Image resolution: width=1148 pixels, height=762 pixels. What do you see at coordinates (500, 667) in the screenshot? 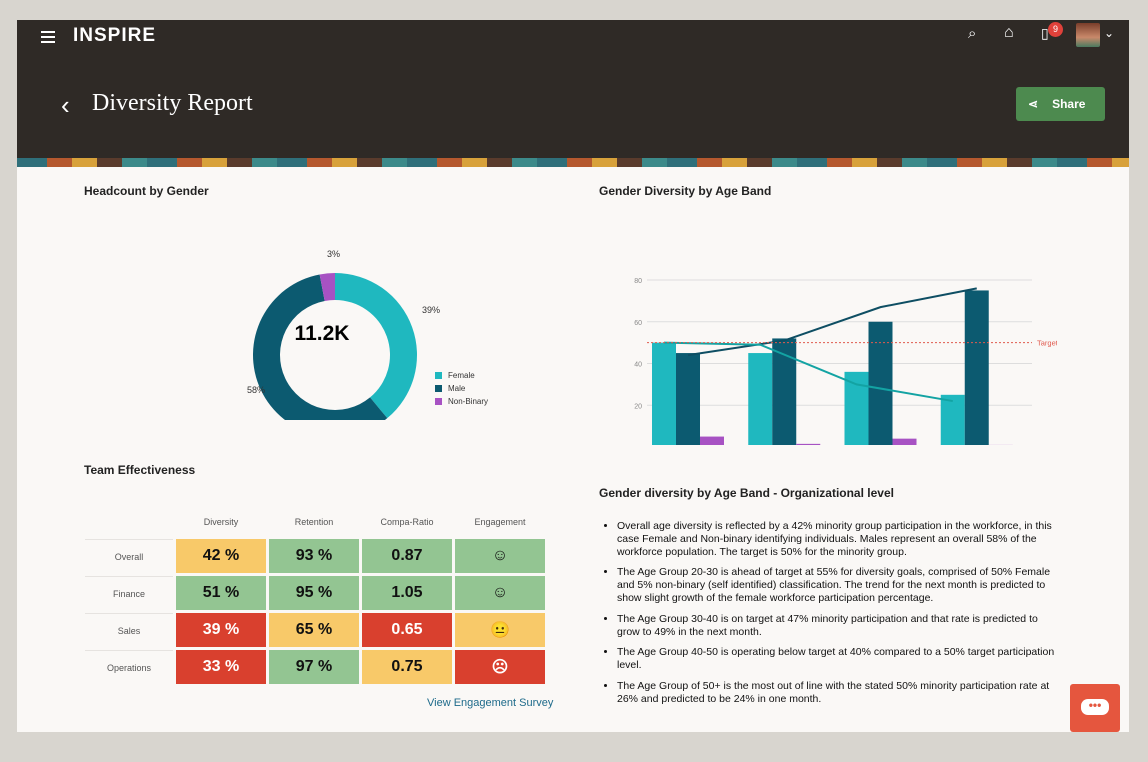
I see `table-cell: ☹` at bounding box center [500, 667].